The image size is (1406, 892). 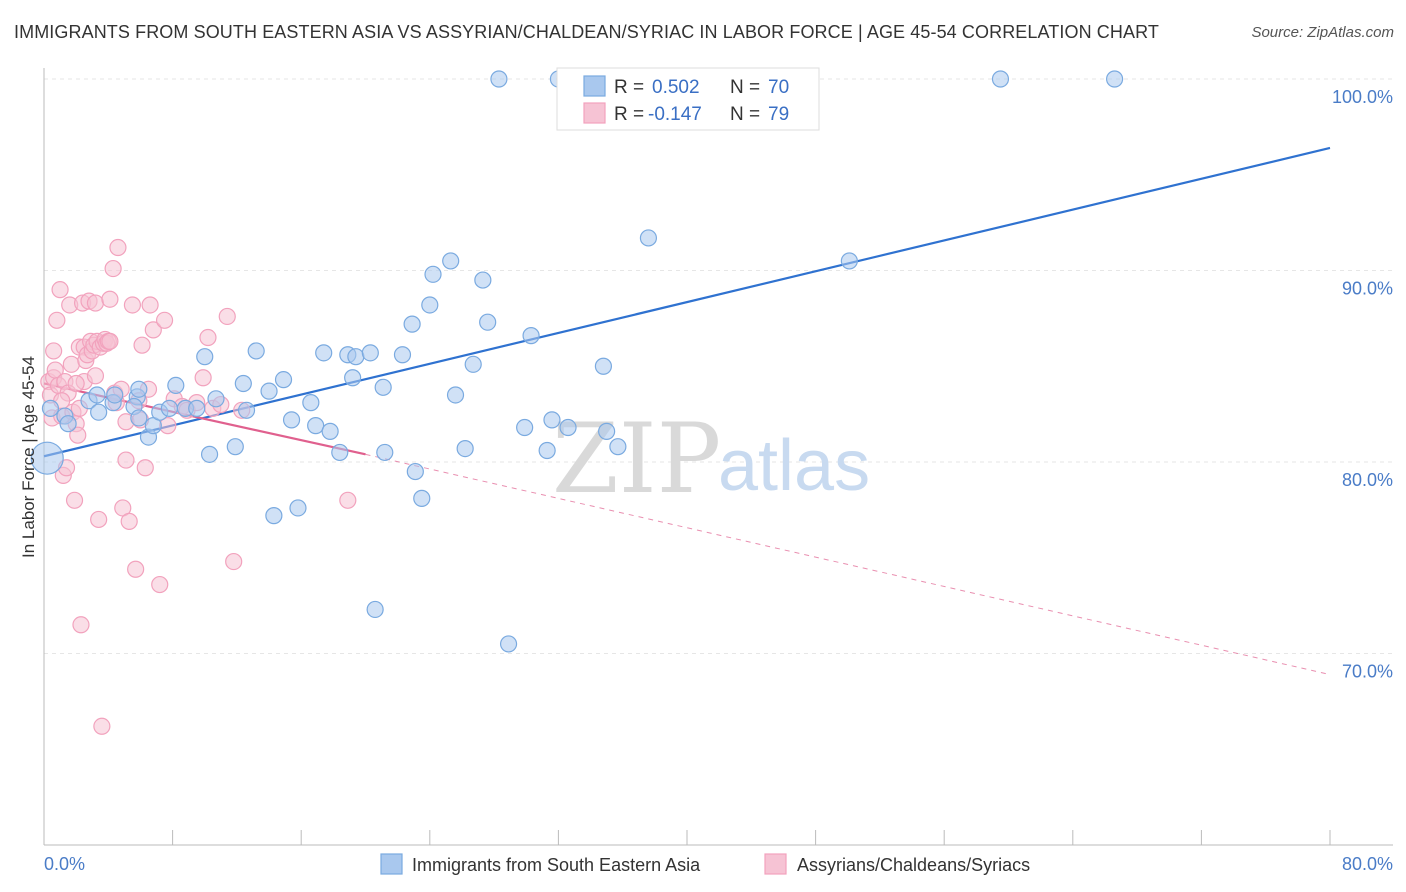 What do you see at coordinates (594, 113) in the screenshot?
I see `legend-swatch-pink` at bounding box center [594, 113].